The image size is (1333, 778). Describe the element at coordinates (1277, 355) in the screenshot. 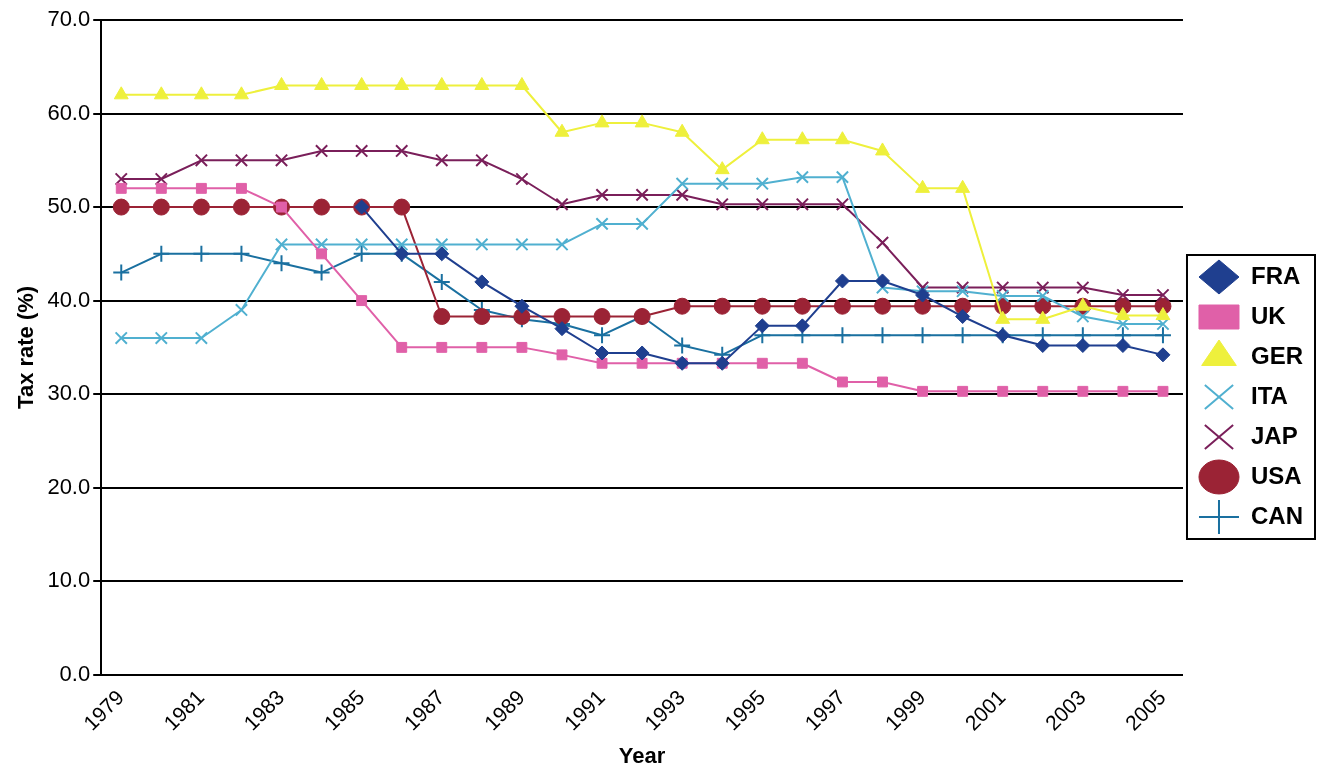

I see `legend-label: GER` at that location.